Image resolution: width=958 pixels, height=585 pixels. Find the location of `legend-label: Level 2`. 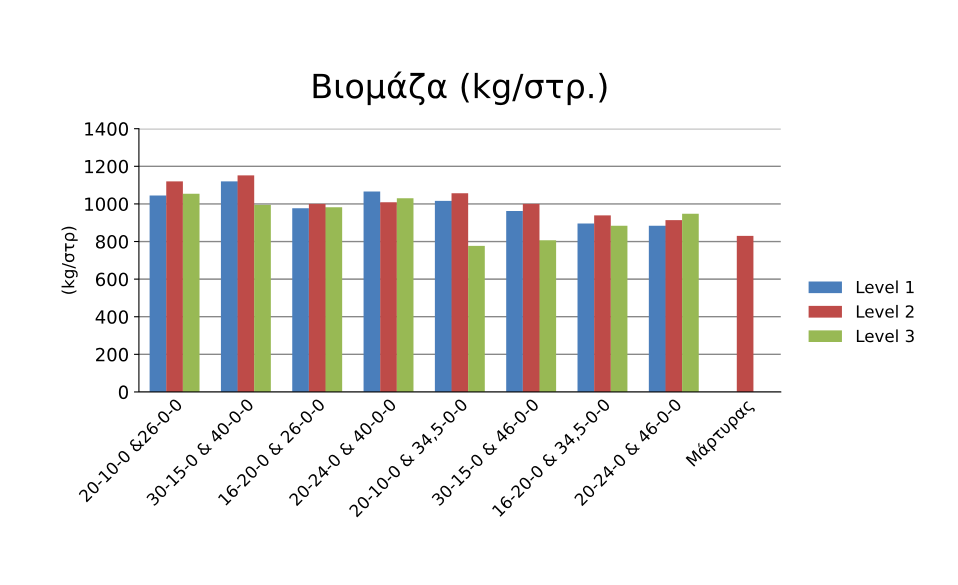

legend-label: Level 2 is located at coordinates (885, 311).